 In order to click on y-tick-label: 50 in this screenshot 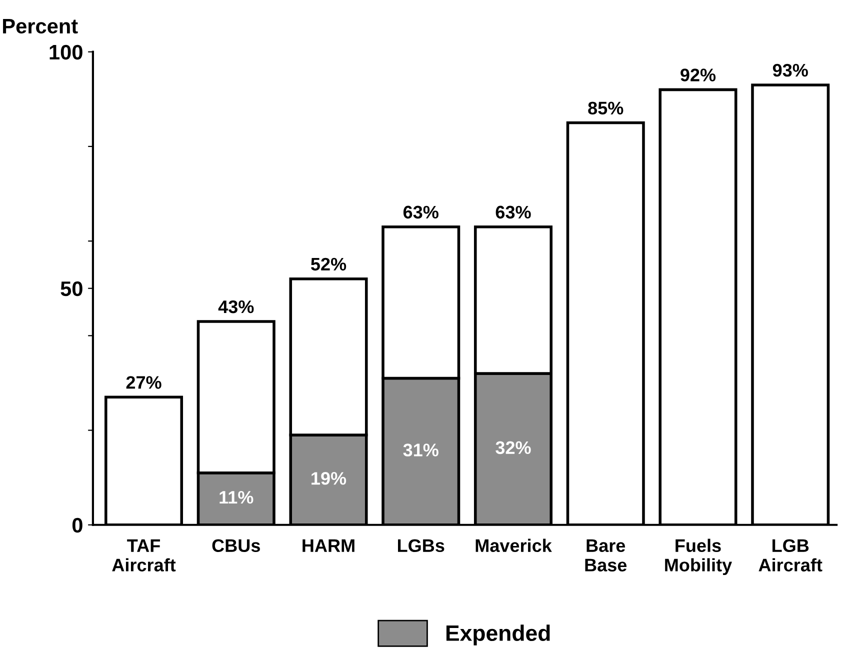, I will do `click(71, 288)`.